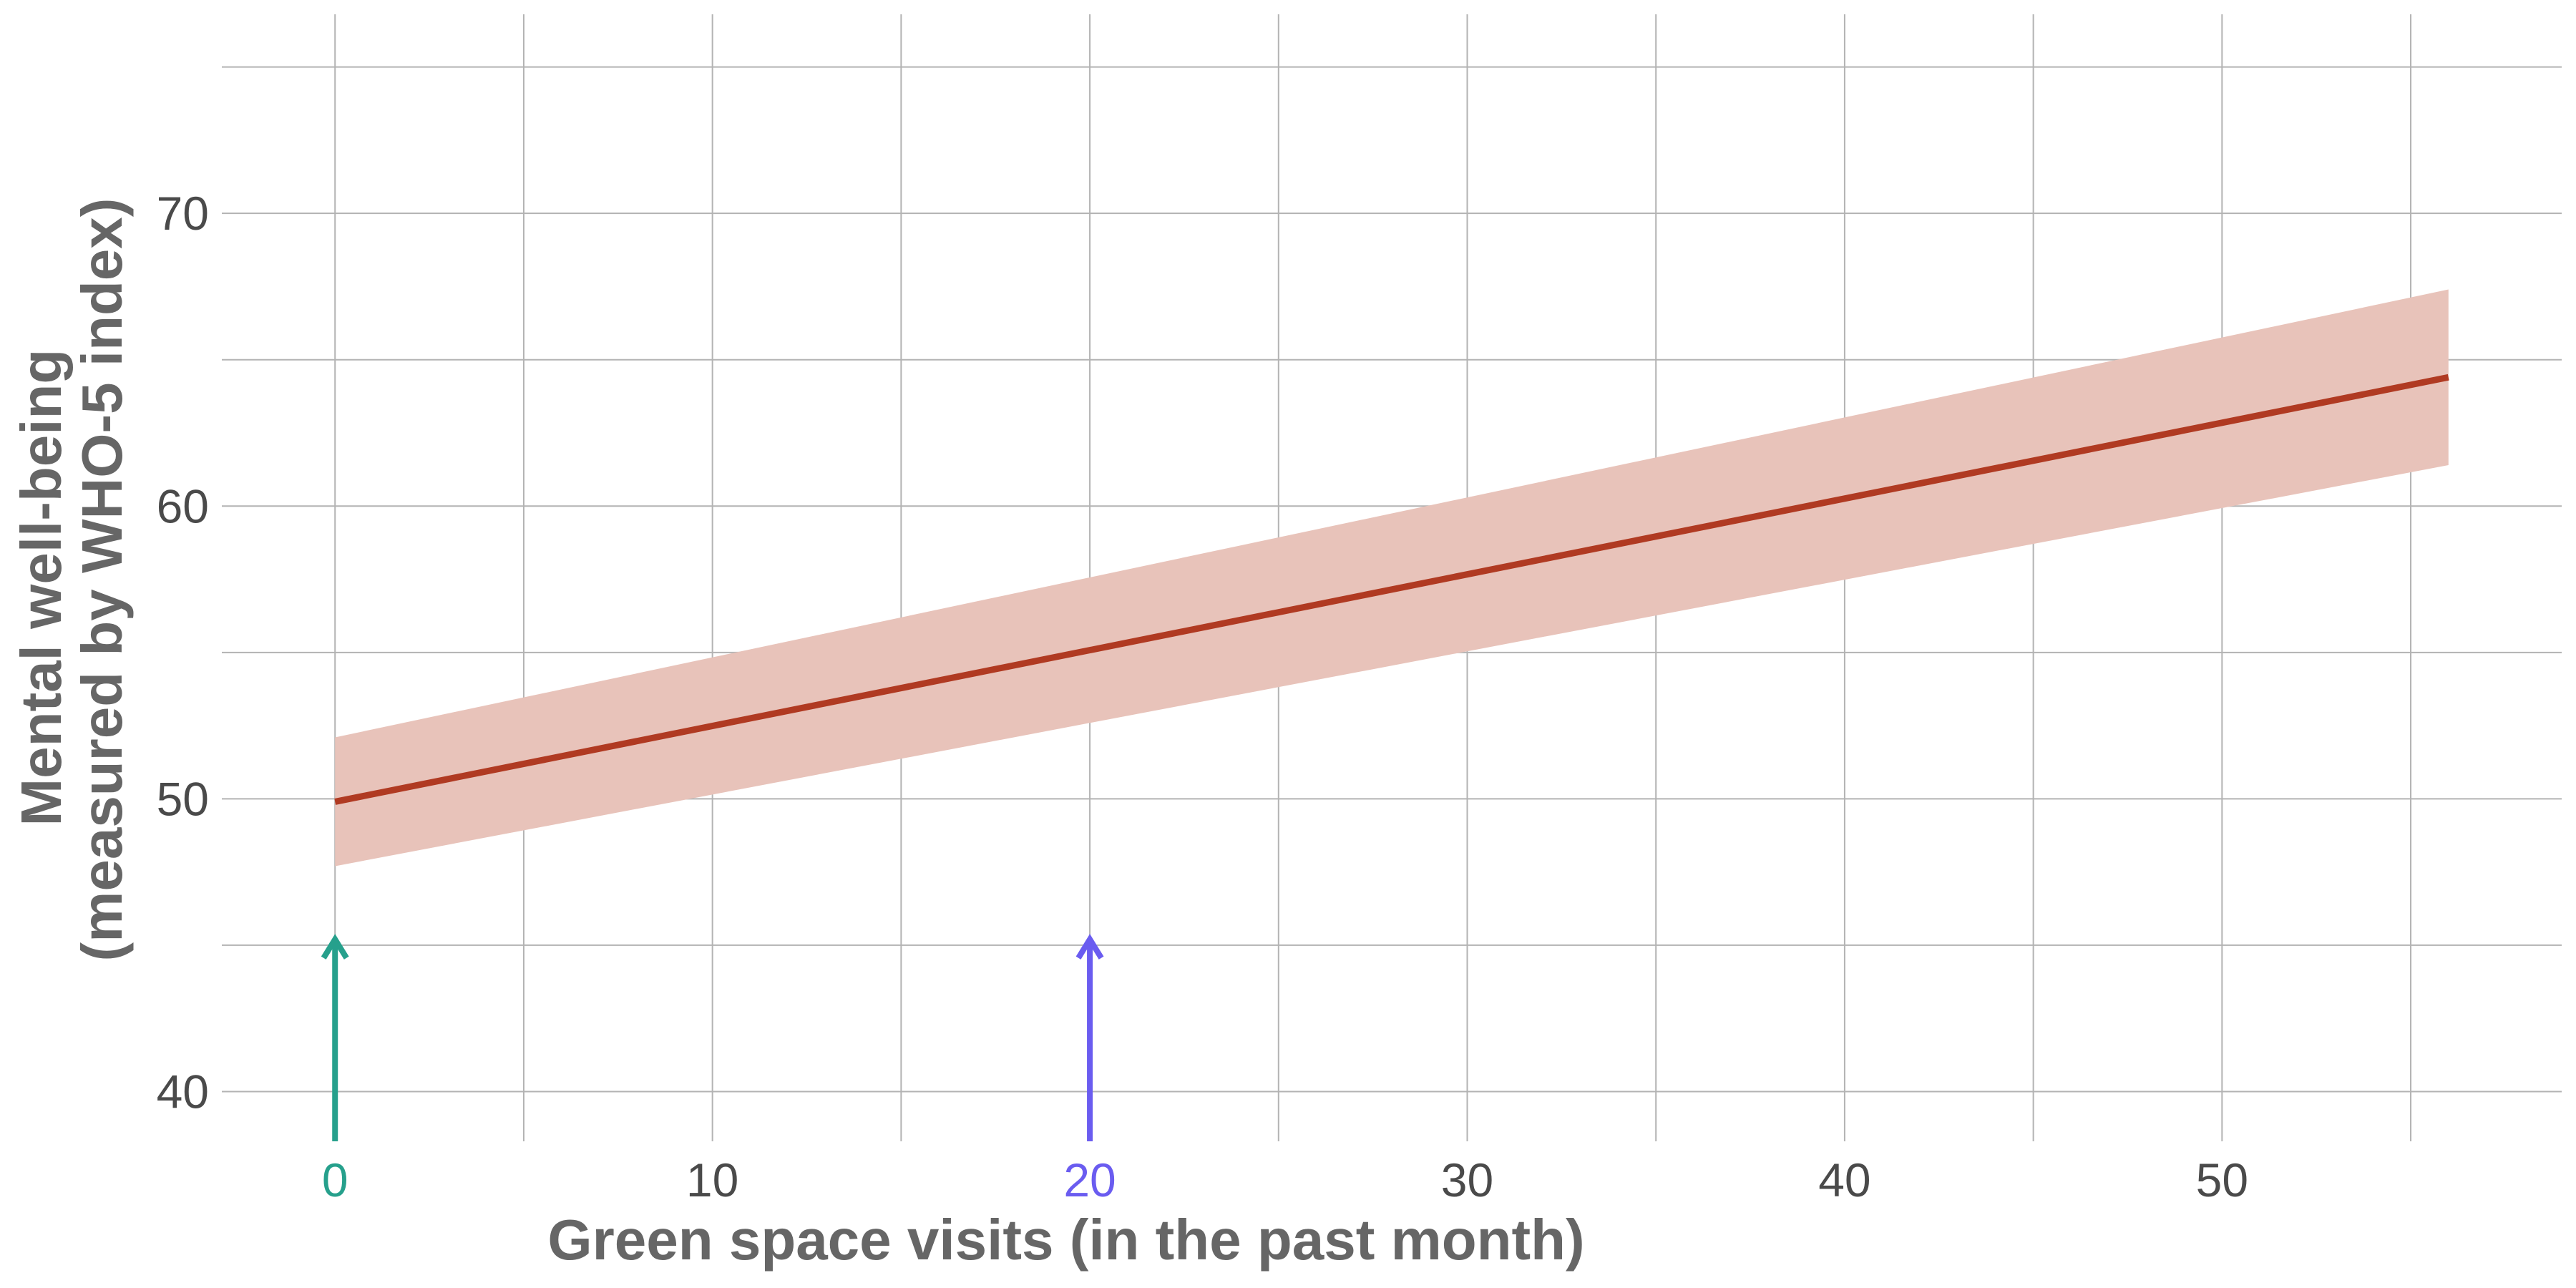 The image size is (2576, 1288). Describe the element at coordinates (183, 505) in the screenshot. I see `y-tick-label: 60` at that location.